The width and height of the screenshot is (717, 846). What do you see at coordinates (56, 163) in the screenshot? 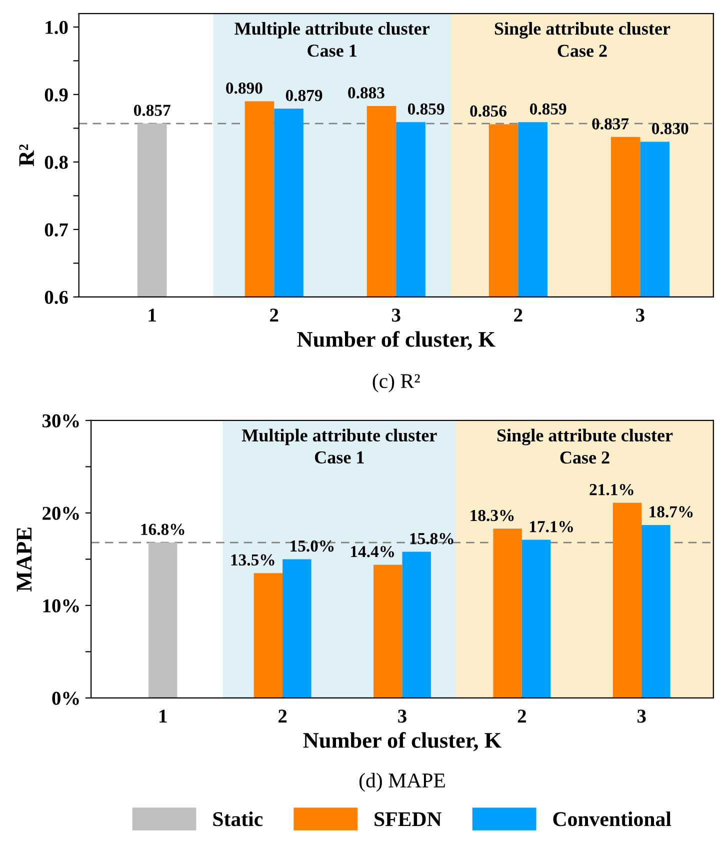
I see `text: 0.8` at bounding box center [56, 163].